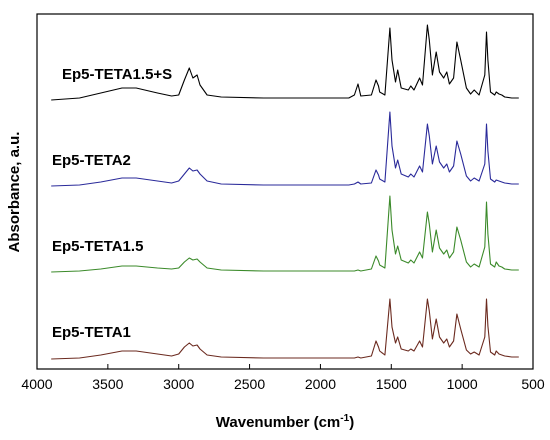  I want to click on x-tick-label: 1000, so click(462, 384).